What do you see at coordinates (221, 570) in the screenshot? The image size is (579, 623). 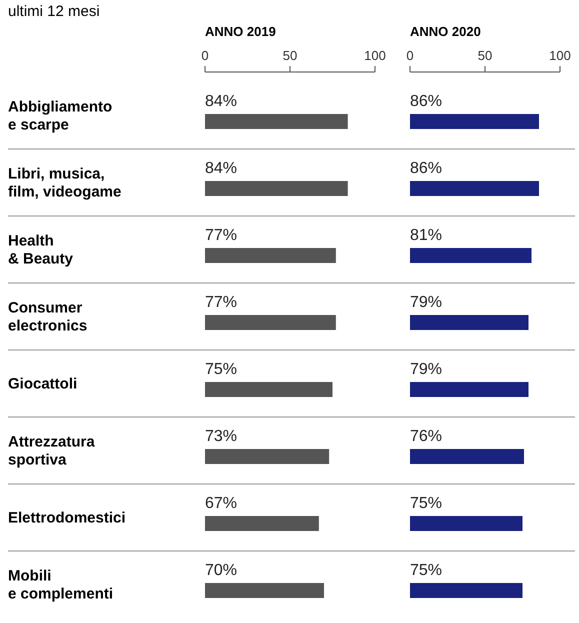 I see `data-label: 70%` at bounding box center [221, 570].